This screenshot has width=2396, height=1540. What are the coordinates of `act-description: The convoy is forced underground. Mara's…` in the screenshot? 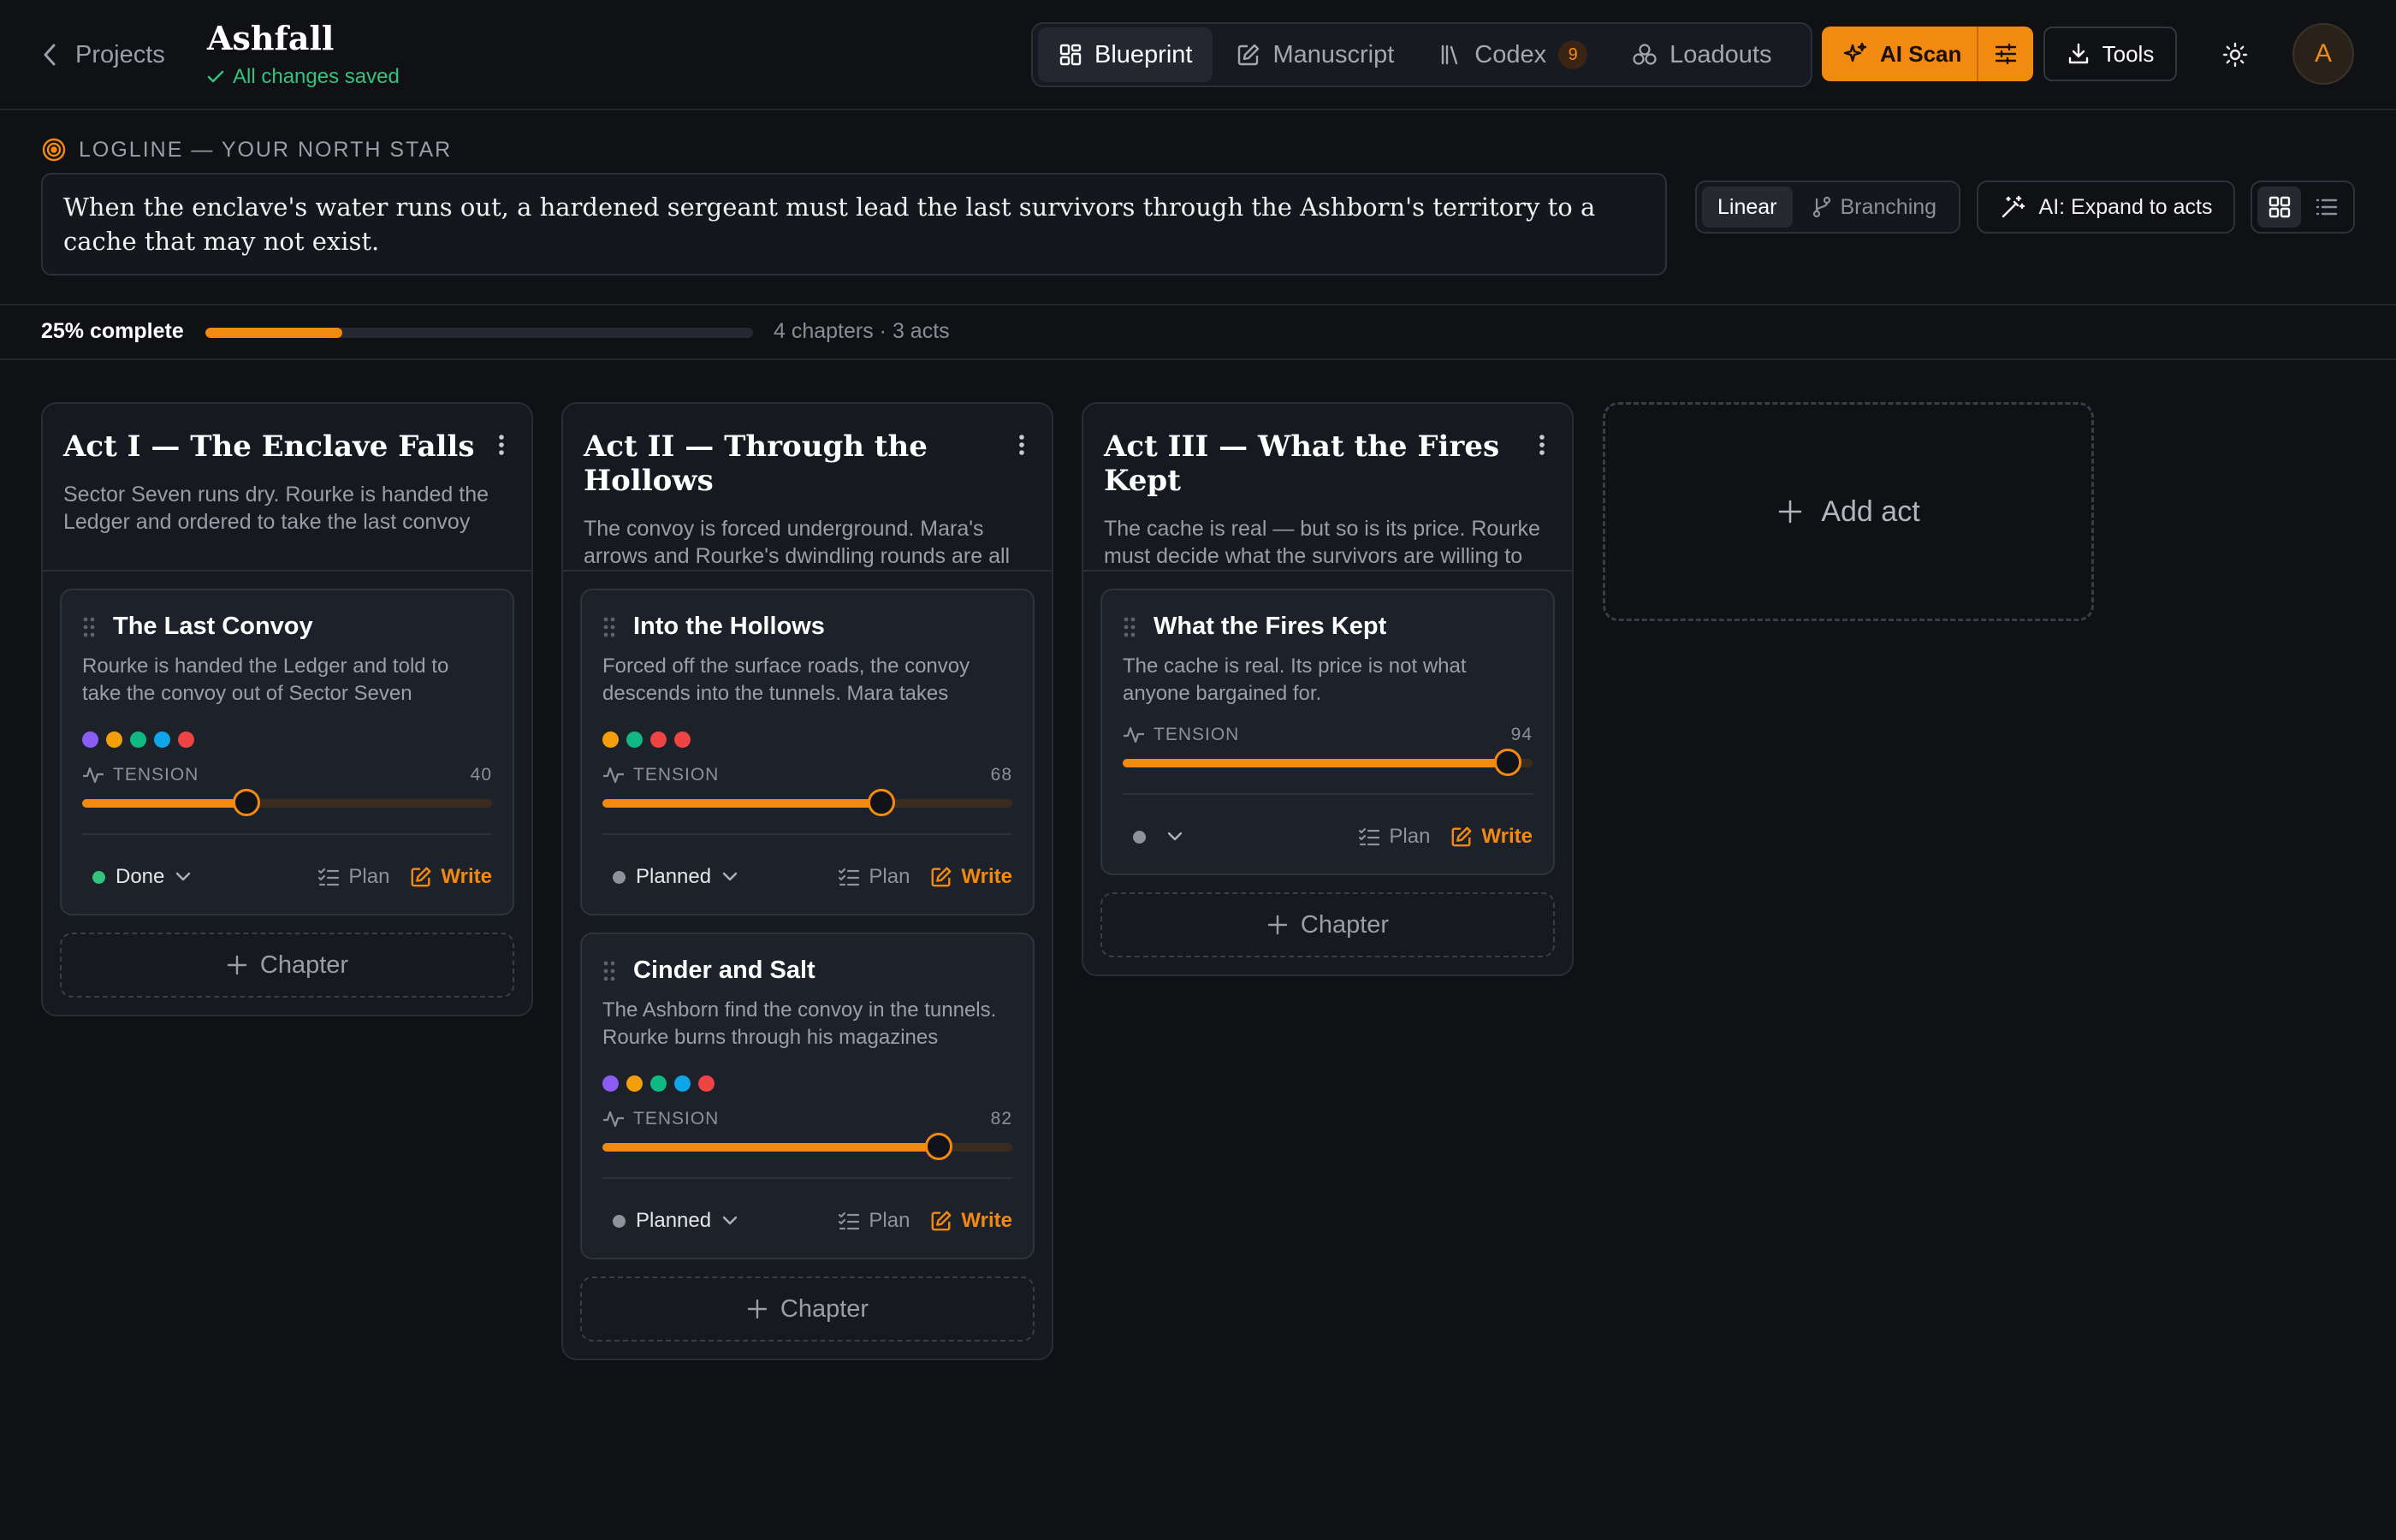 It's located at (797, 542).